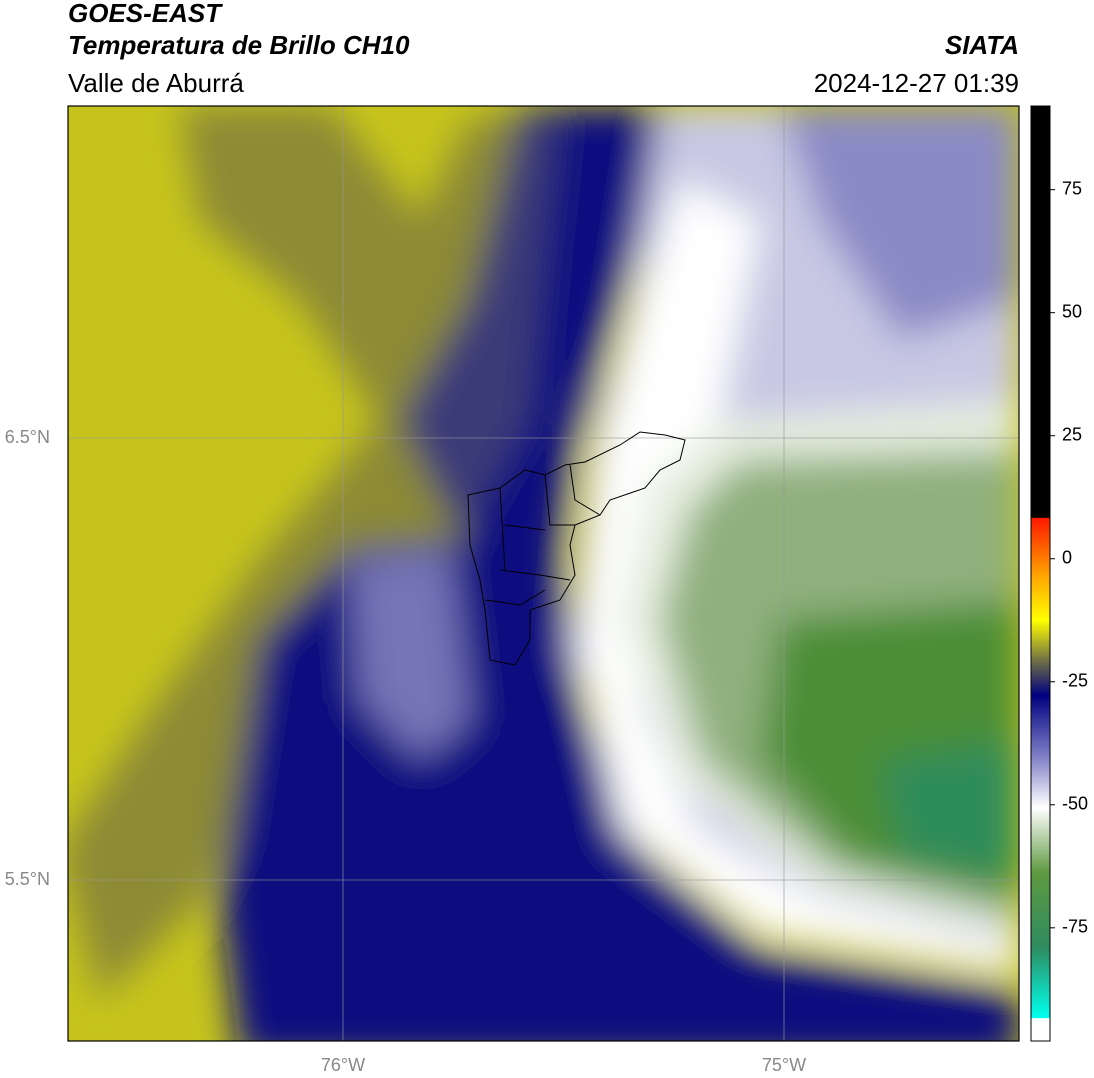 The width and height of the screenshot is (1094, 1078). I want to click on colorbar-ticks: 75 50 25 0 -25 -50 -75, so click(1069, 557).